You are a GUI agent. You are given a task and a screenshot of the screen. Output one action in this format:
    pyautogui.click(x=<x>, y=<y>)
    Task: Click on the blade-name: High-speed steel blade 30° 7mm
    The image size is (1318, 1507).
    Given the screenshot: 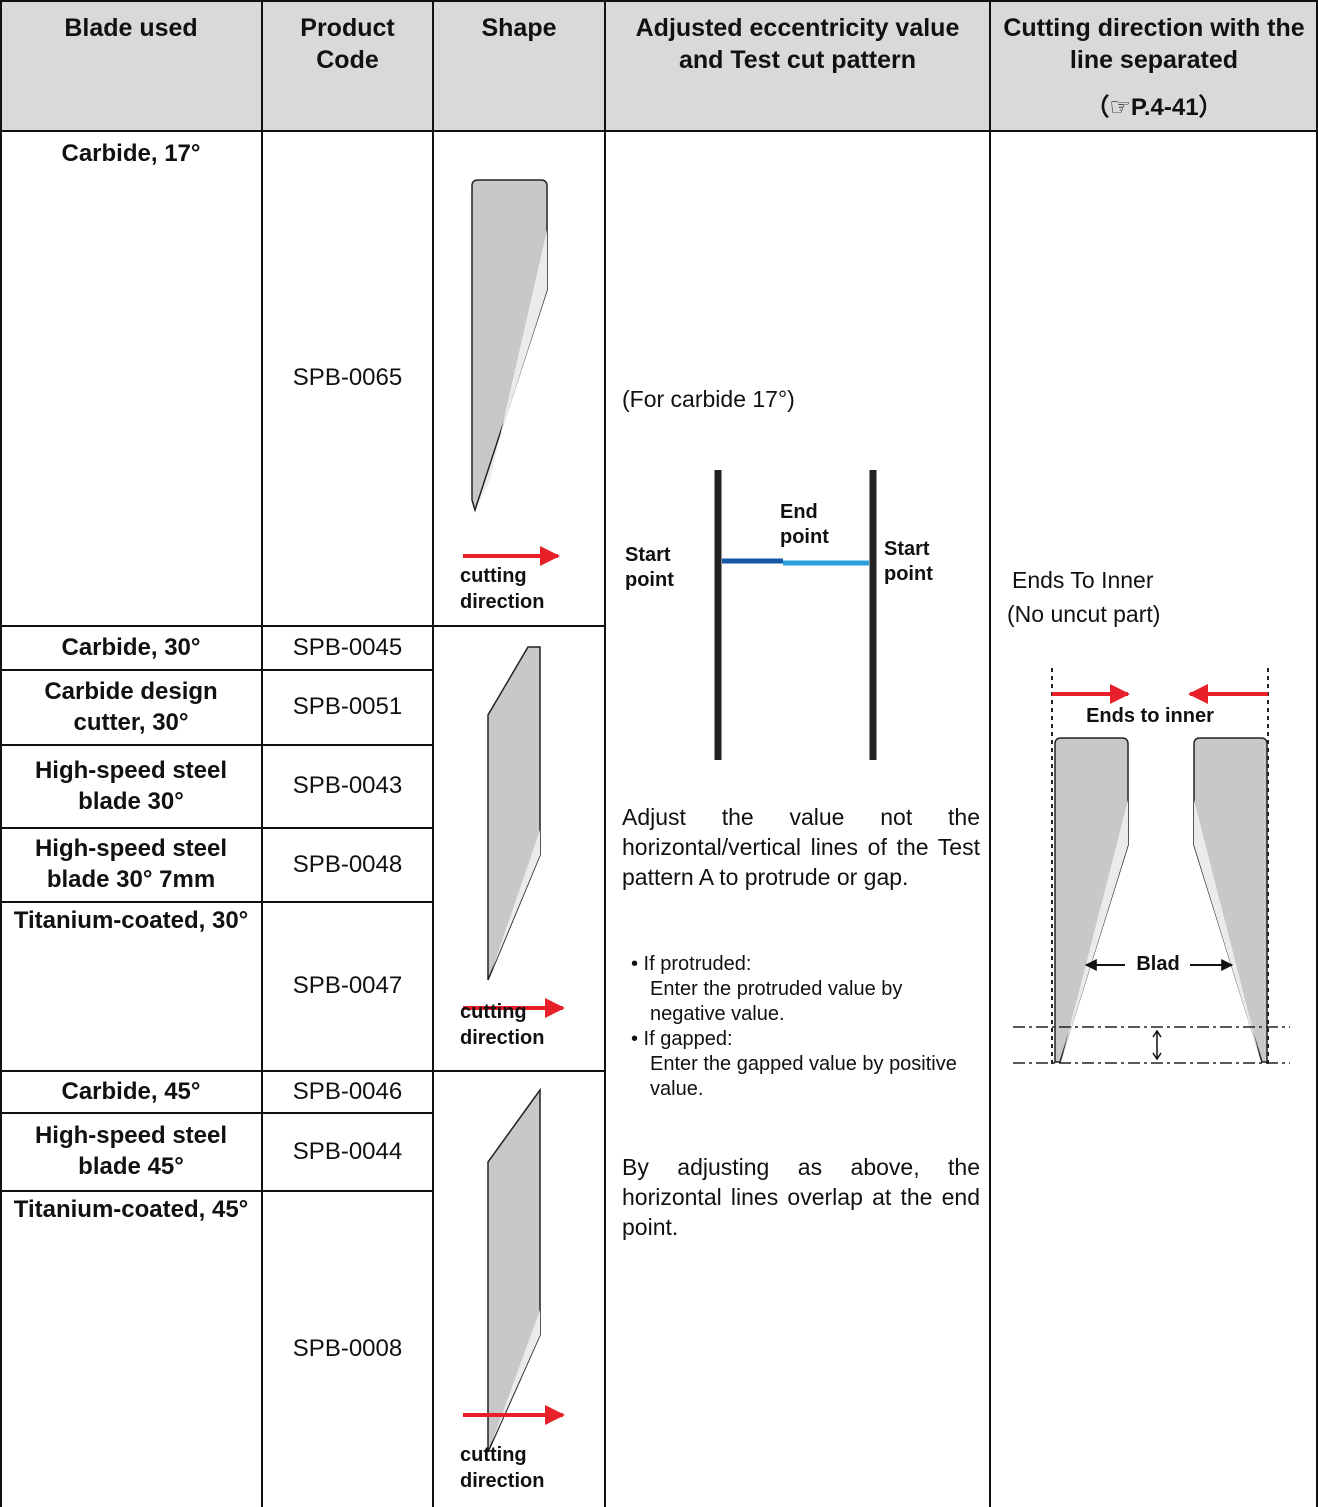 What is the action you would take?
    pyautogui.click(x=131, y=864)
    